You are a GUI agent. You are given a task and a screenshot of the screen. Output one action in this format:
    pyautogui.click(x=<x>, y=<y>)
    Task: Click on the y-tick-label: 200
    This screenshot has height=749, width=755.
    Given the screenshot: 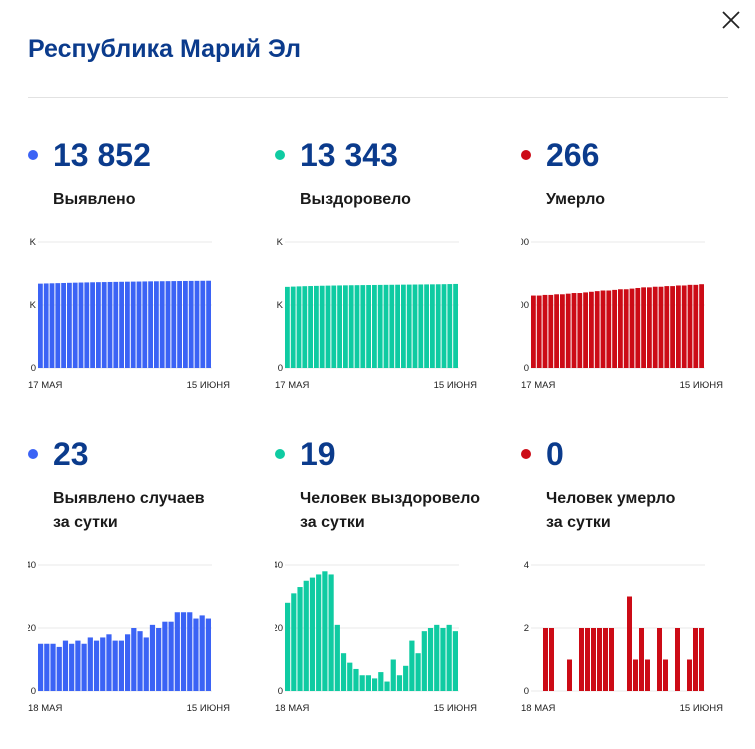 What is the action you would take?
    pyautogui.click(x=525, y=305)
    